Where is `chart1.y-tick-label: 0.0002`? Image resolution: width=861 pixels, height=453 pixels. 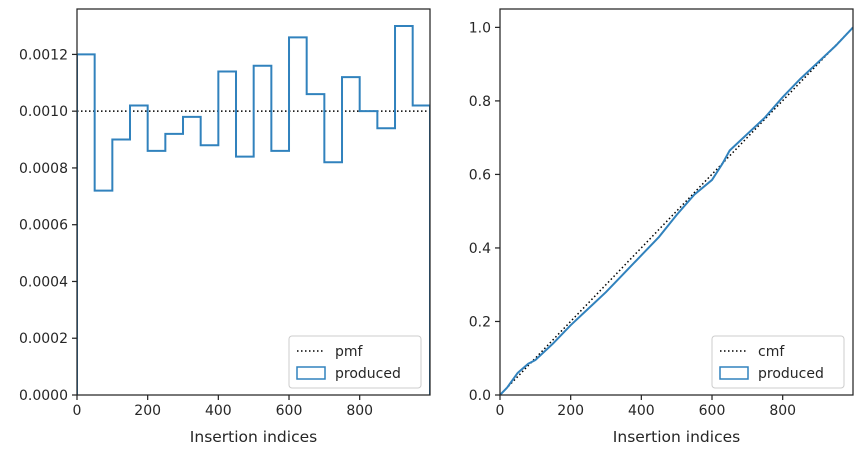 chart1.y-tick-label: 0.0002 is located at coordinates (43, 339).